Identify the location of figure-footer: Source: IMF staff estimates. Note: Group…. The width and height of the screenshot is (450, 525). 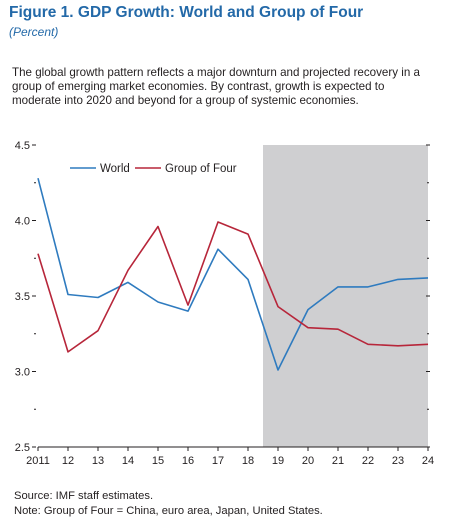
(168, 504).